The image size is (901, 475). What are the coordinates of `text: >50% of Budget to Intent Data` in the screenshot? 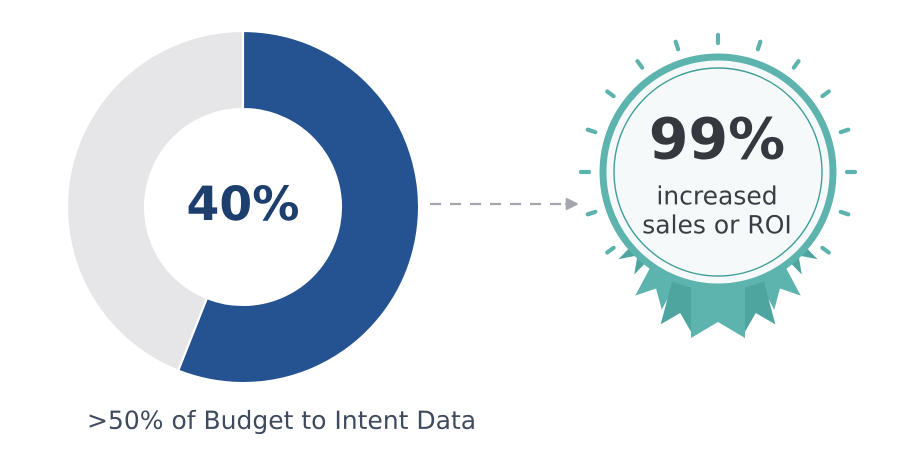 It's located at (282, 422).